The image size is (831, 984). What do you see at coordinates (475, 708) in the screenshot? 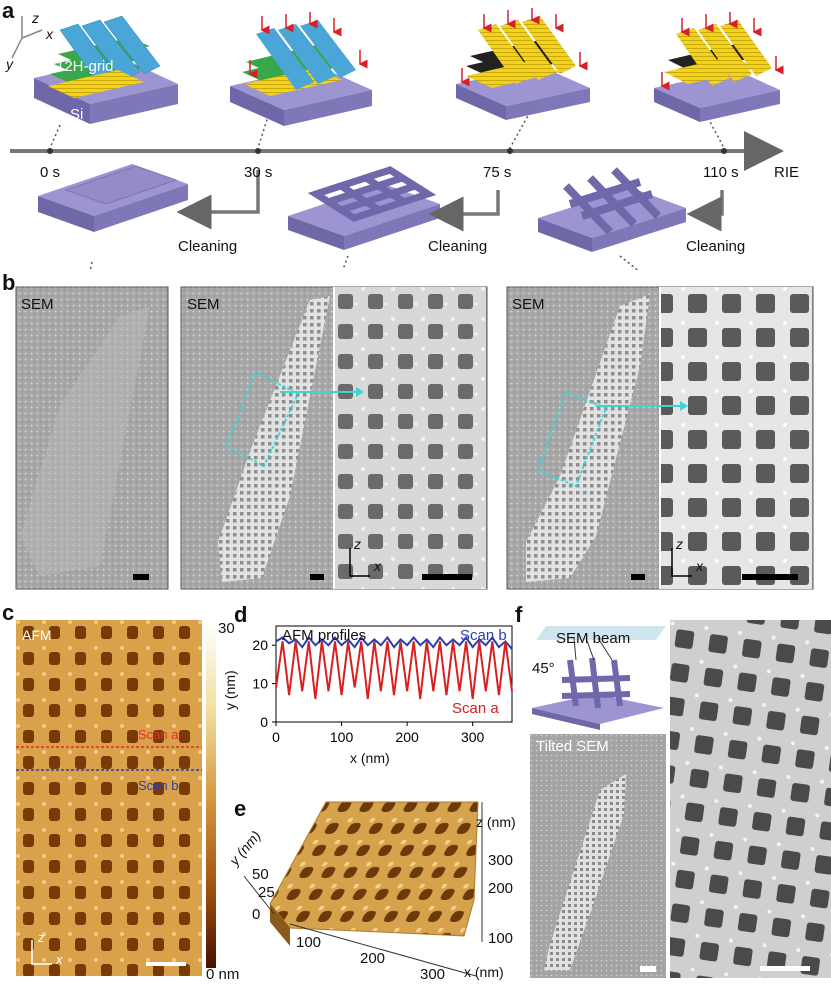
I see `legend-scan-a: Scan a` at bounding box center [475, 708].